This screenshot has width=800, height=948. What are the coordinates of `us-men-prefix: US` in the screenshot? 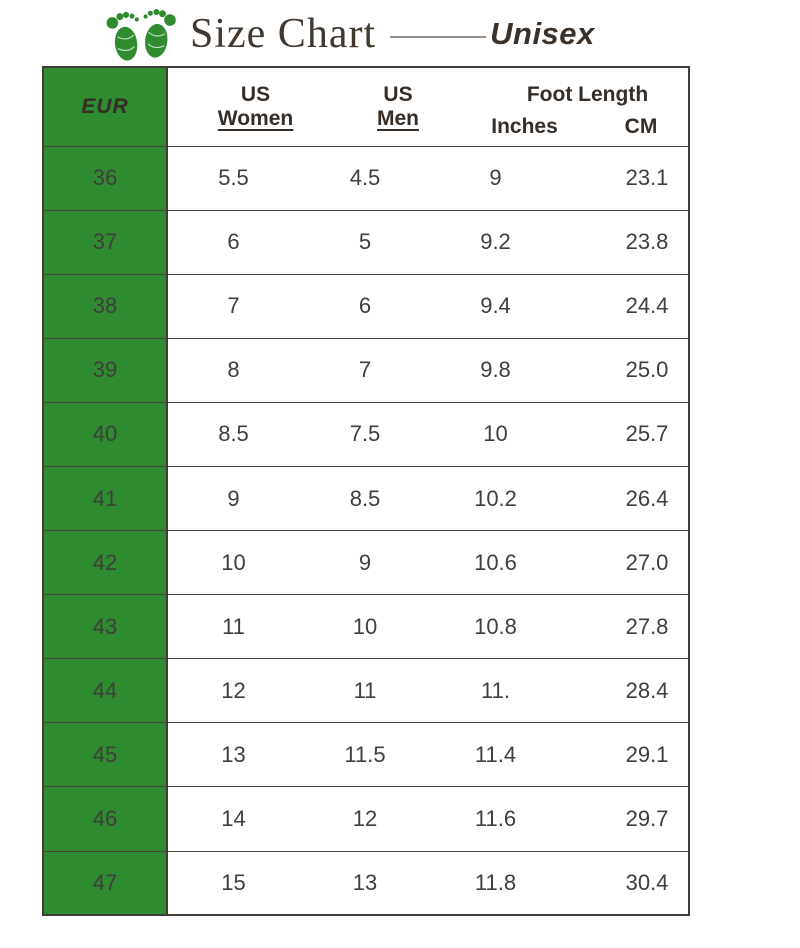 It's located at (398, 94).